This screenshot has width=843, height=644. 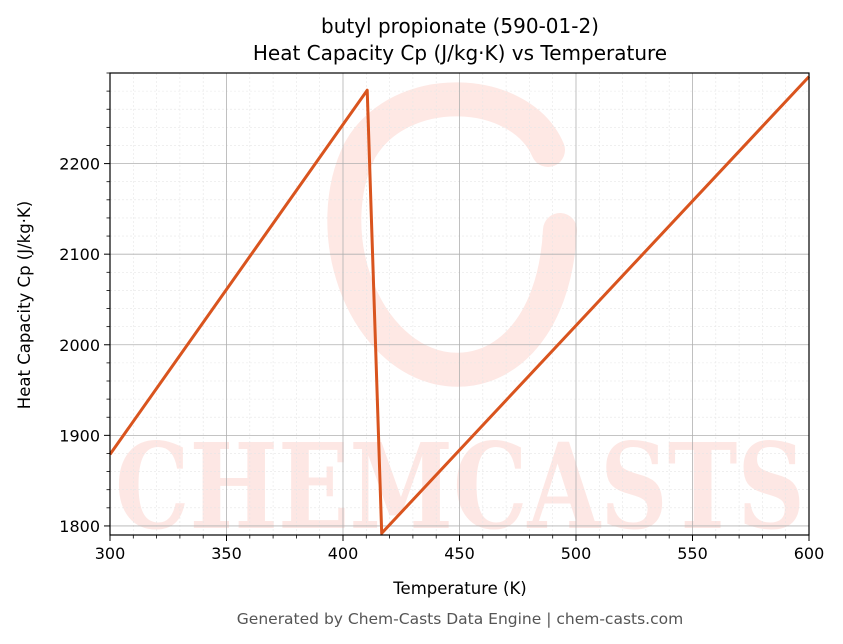 What do you see at coordinates (692, 553) in the screenshot?
I see `x-tick-label: 550` at bounding box center [692, 553].